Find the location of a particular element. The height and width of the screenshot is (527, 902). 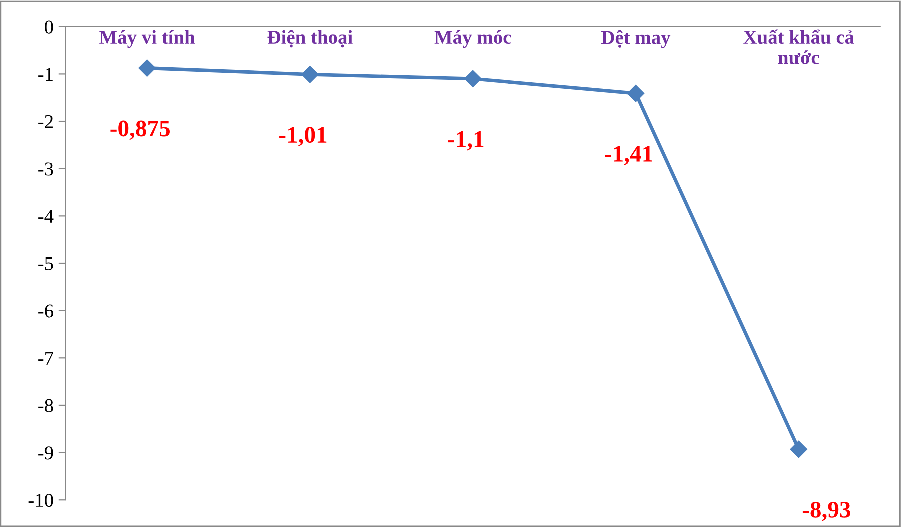

y-tick-label: -9 is located at coordinates (46, 453).